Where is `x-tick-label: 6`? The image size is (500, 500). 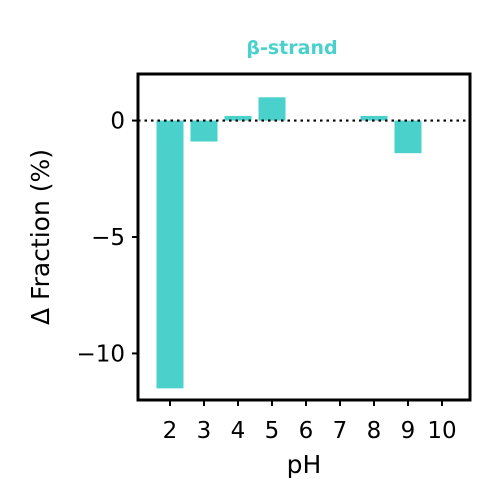
x-tick-label: 6 is located at coordinates (306, 431).